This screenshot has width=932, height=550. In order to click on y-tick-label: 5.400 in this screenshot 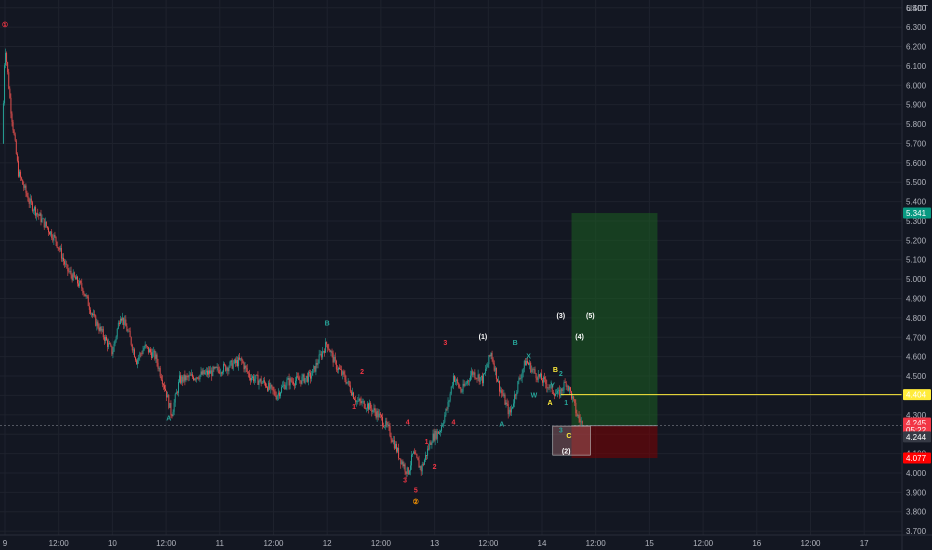, I will do `click(916, 202)`.